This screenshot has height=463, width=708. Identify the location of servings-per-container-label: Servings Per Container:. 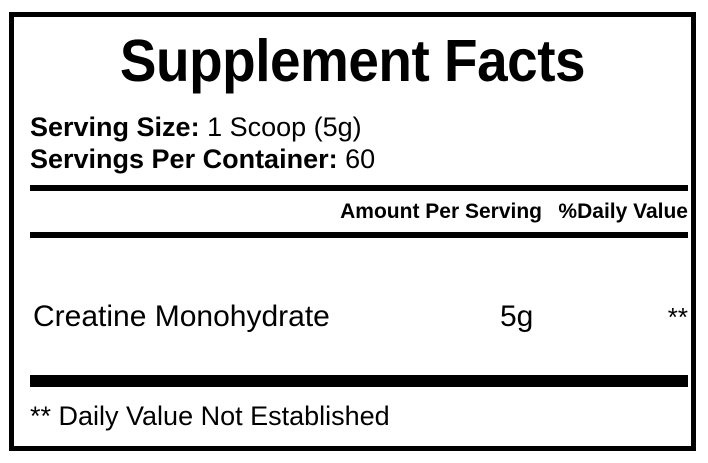
(184, 159).